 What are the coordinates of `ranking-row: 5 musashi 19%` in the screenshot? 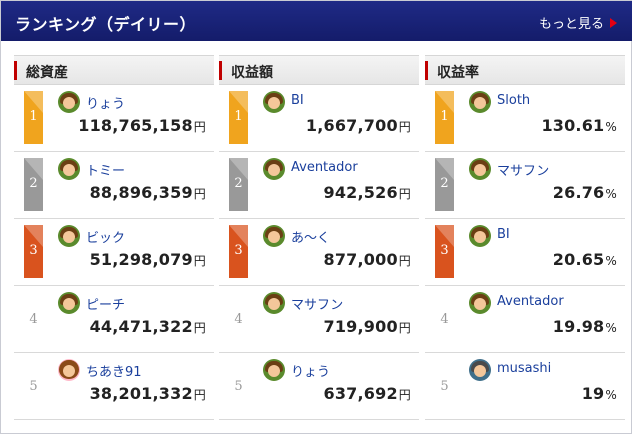 It's located at (525, 386).